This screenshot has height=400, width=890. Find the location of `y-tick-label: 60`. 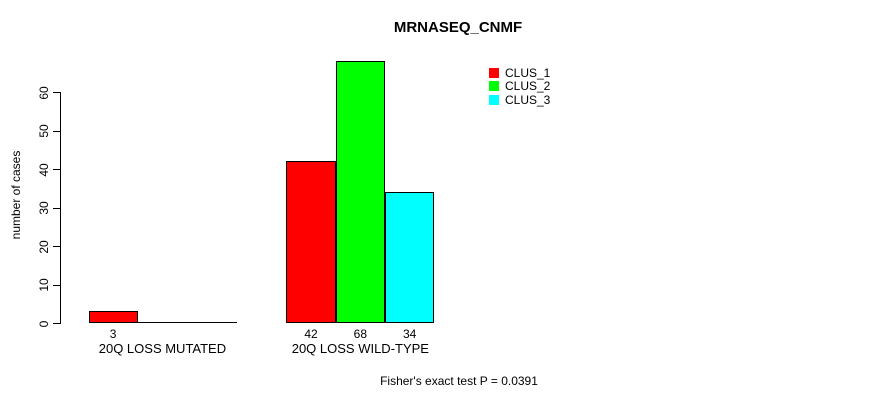

y-tick-label: 60 is located at coordinates (44, 92).